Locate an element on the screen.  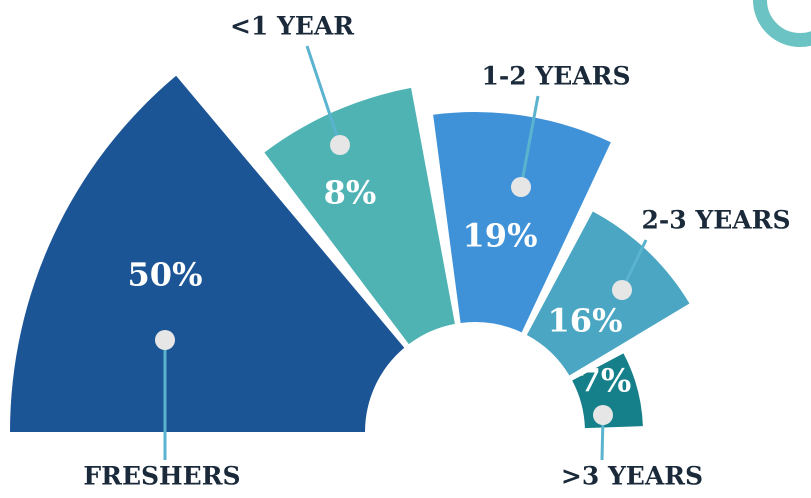
percent-label: 7% is located at coordinates (605, 381).